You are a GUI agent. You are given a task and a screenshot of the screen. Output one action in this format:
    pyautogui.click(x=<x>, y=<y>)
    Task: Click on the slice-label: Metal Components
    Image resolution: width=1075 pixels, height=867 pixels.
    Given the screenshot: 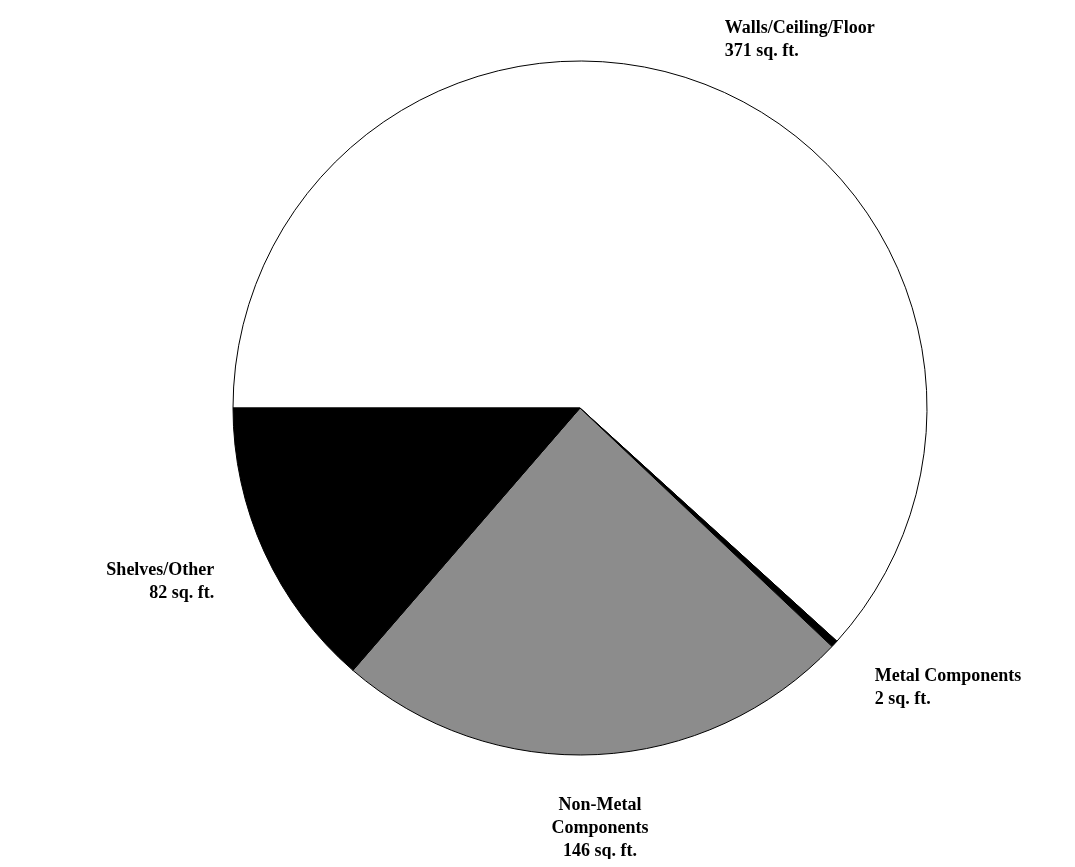 What is the action you would take?
    pyautogui.click(x=948, y=675)
    